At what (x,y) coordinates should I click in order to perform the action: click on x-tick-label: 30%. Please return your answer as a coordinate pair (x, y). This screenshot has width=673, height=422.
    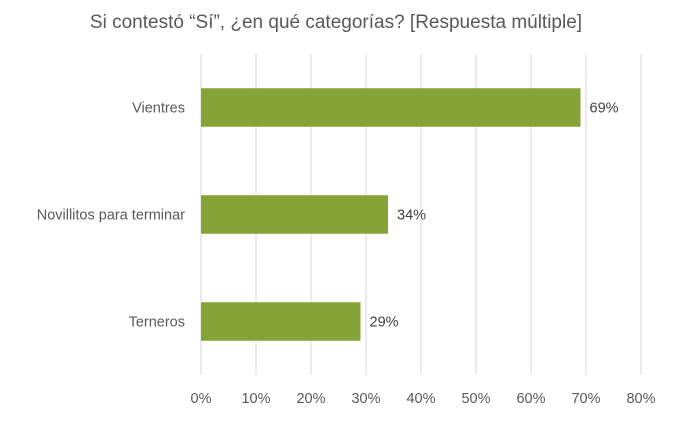
    Looking at the image, I should click on (365, 399).